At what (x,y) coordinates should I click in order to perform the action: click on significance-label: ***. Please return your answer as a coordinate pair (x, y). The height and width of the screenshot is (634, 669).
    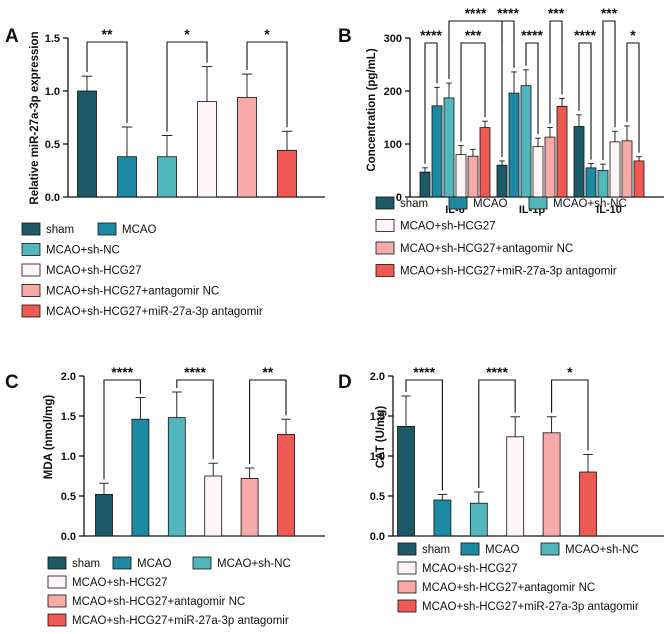
    Looking at the image, I should click on (556, 13).